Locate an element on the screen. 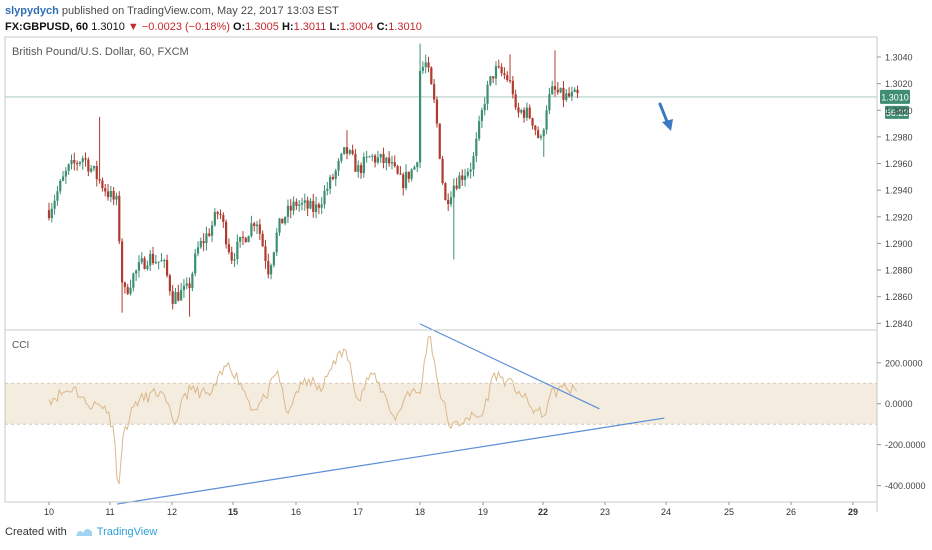 The image size is (932, 550). x-tick-label: 25 is located at coordinates (729, 512).